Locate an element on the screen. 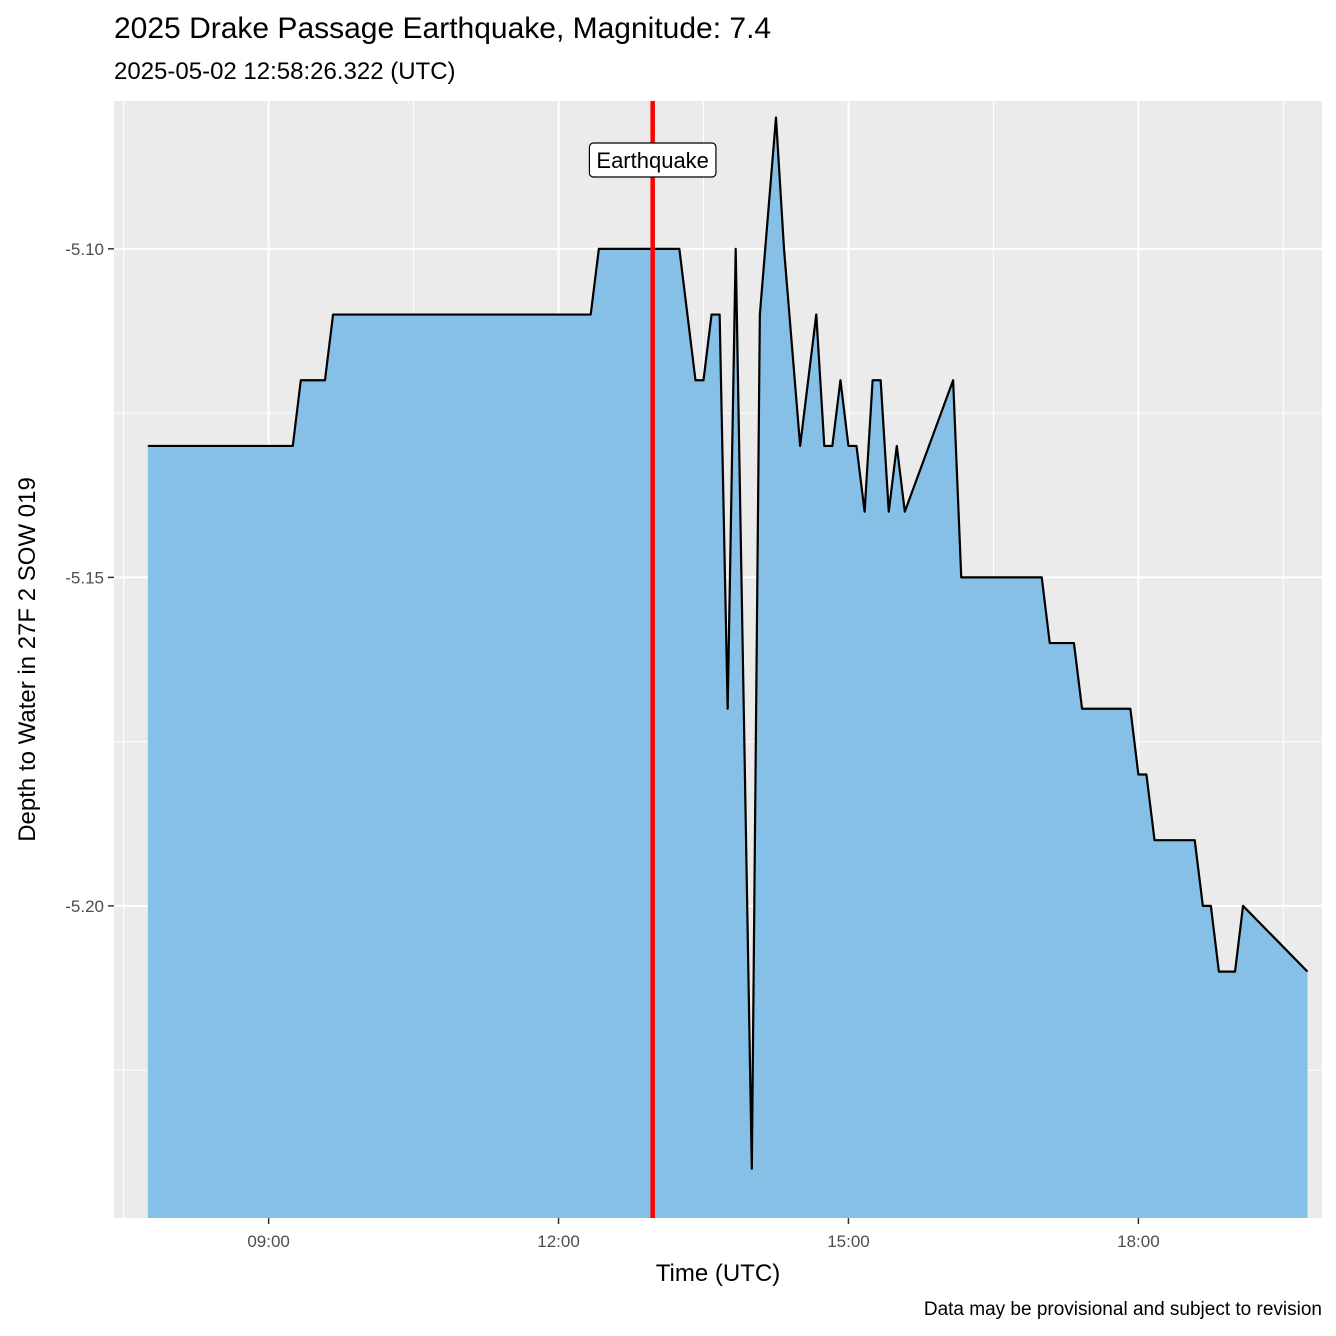 The height and width of the screenshot is (1336, 1336). x-tick-label: 12:00 is located at coordinates (558, 1241).